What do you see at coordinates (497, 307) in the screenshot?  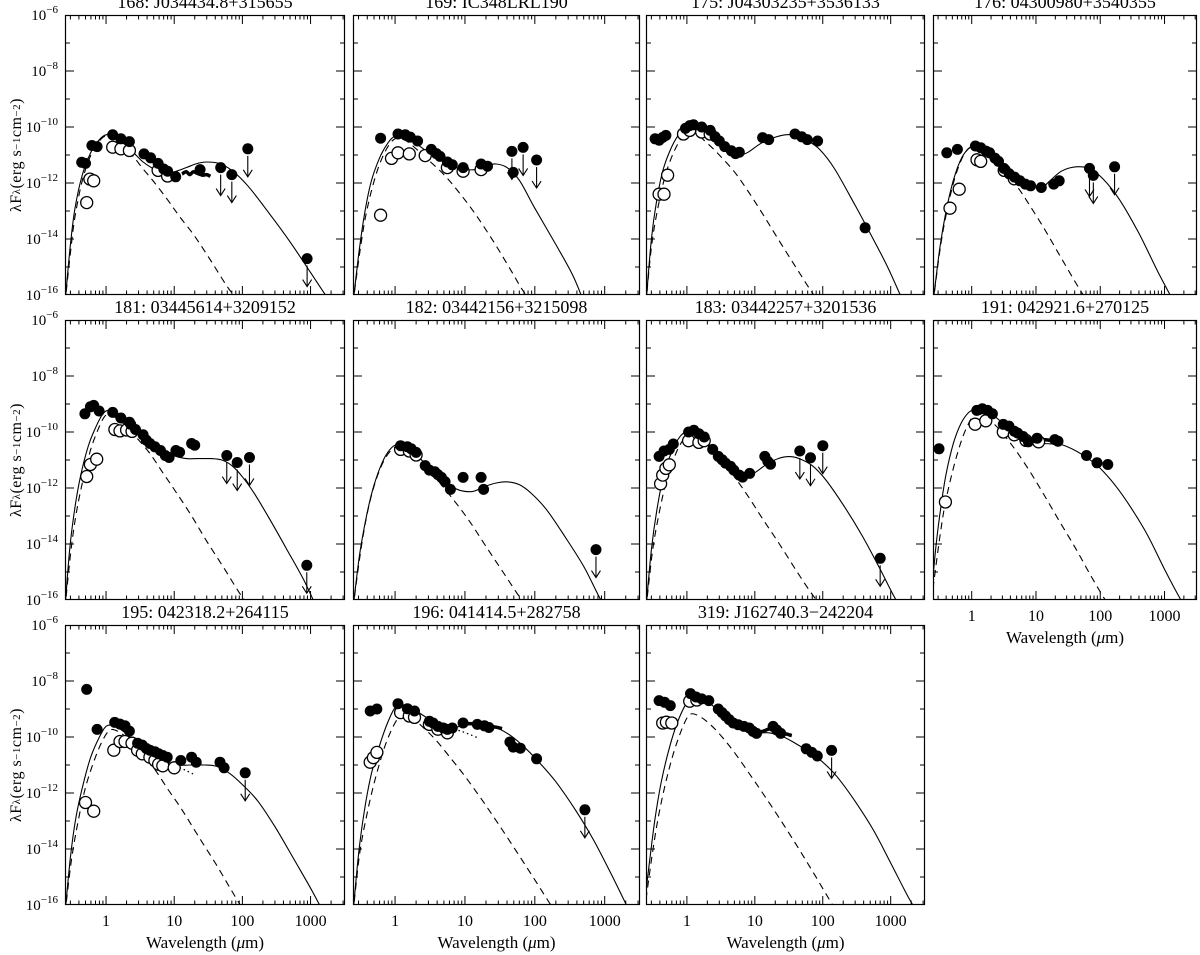 I see `panel-title: 182: 03442156+3215098` at bounding box center [497, 307].